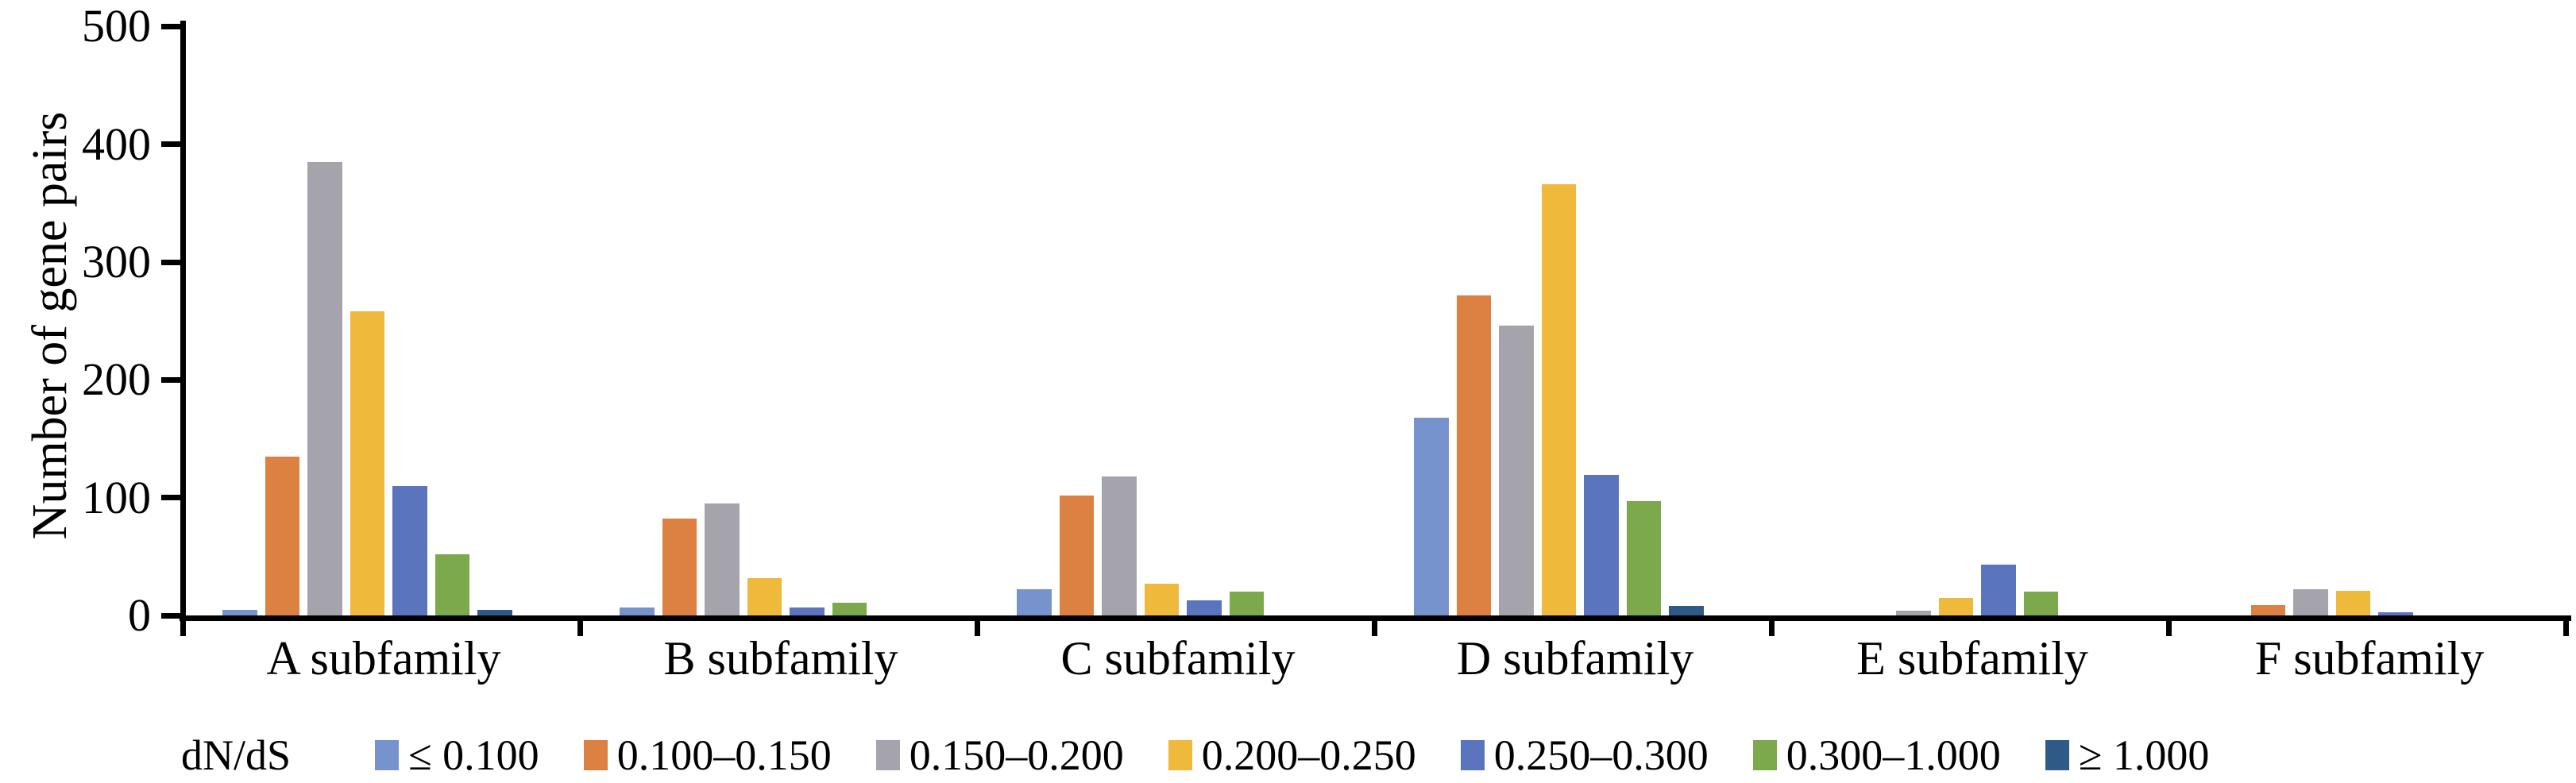 The height and width of the screenshot is (783, 2576). I want to click on legend-label: 0.200–0.250, so click(1308, 755).